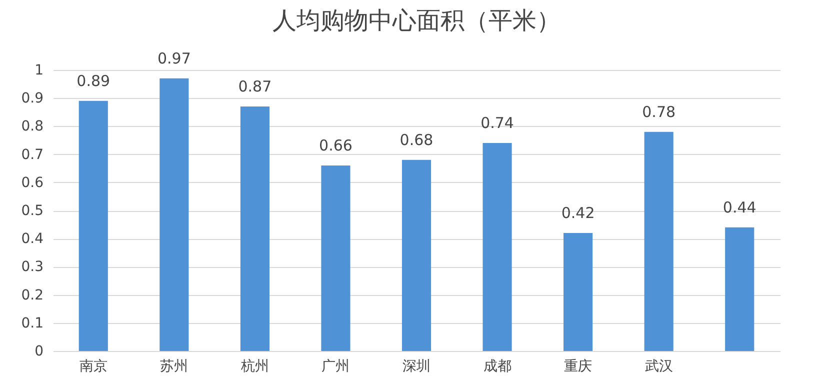 Image resolution: width=830 pixels, height=389 pixels. What do you see at coordinates (658, 366) in the screenshot?
I see `x-tick-label: 武汉` at bounding box center [658, 366].